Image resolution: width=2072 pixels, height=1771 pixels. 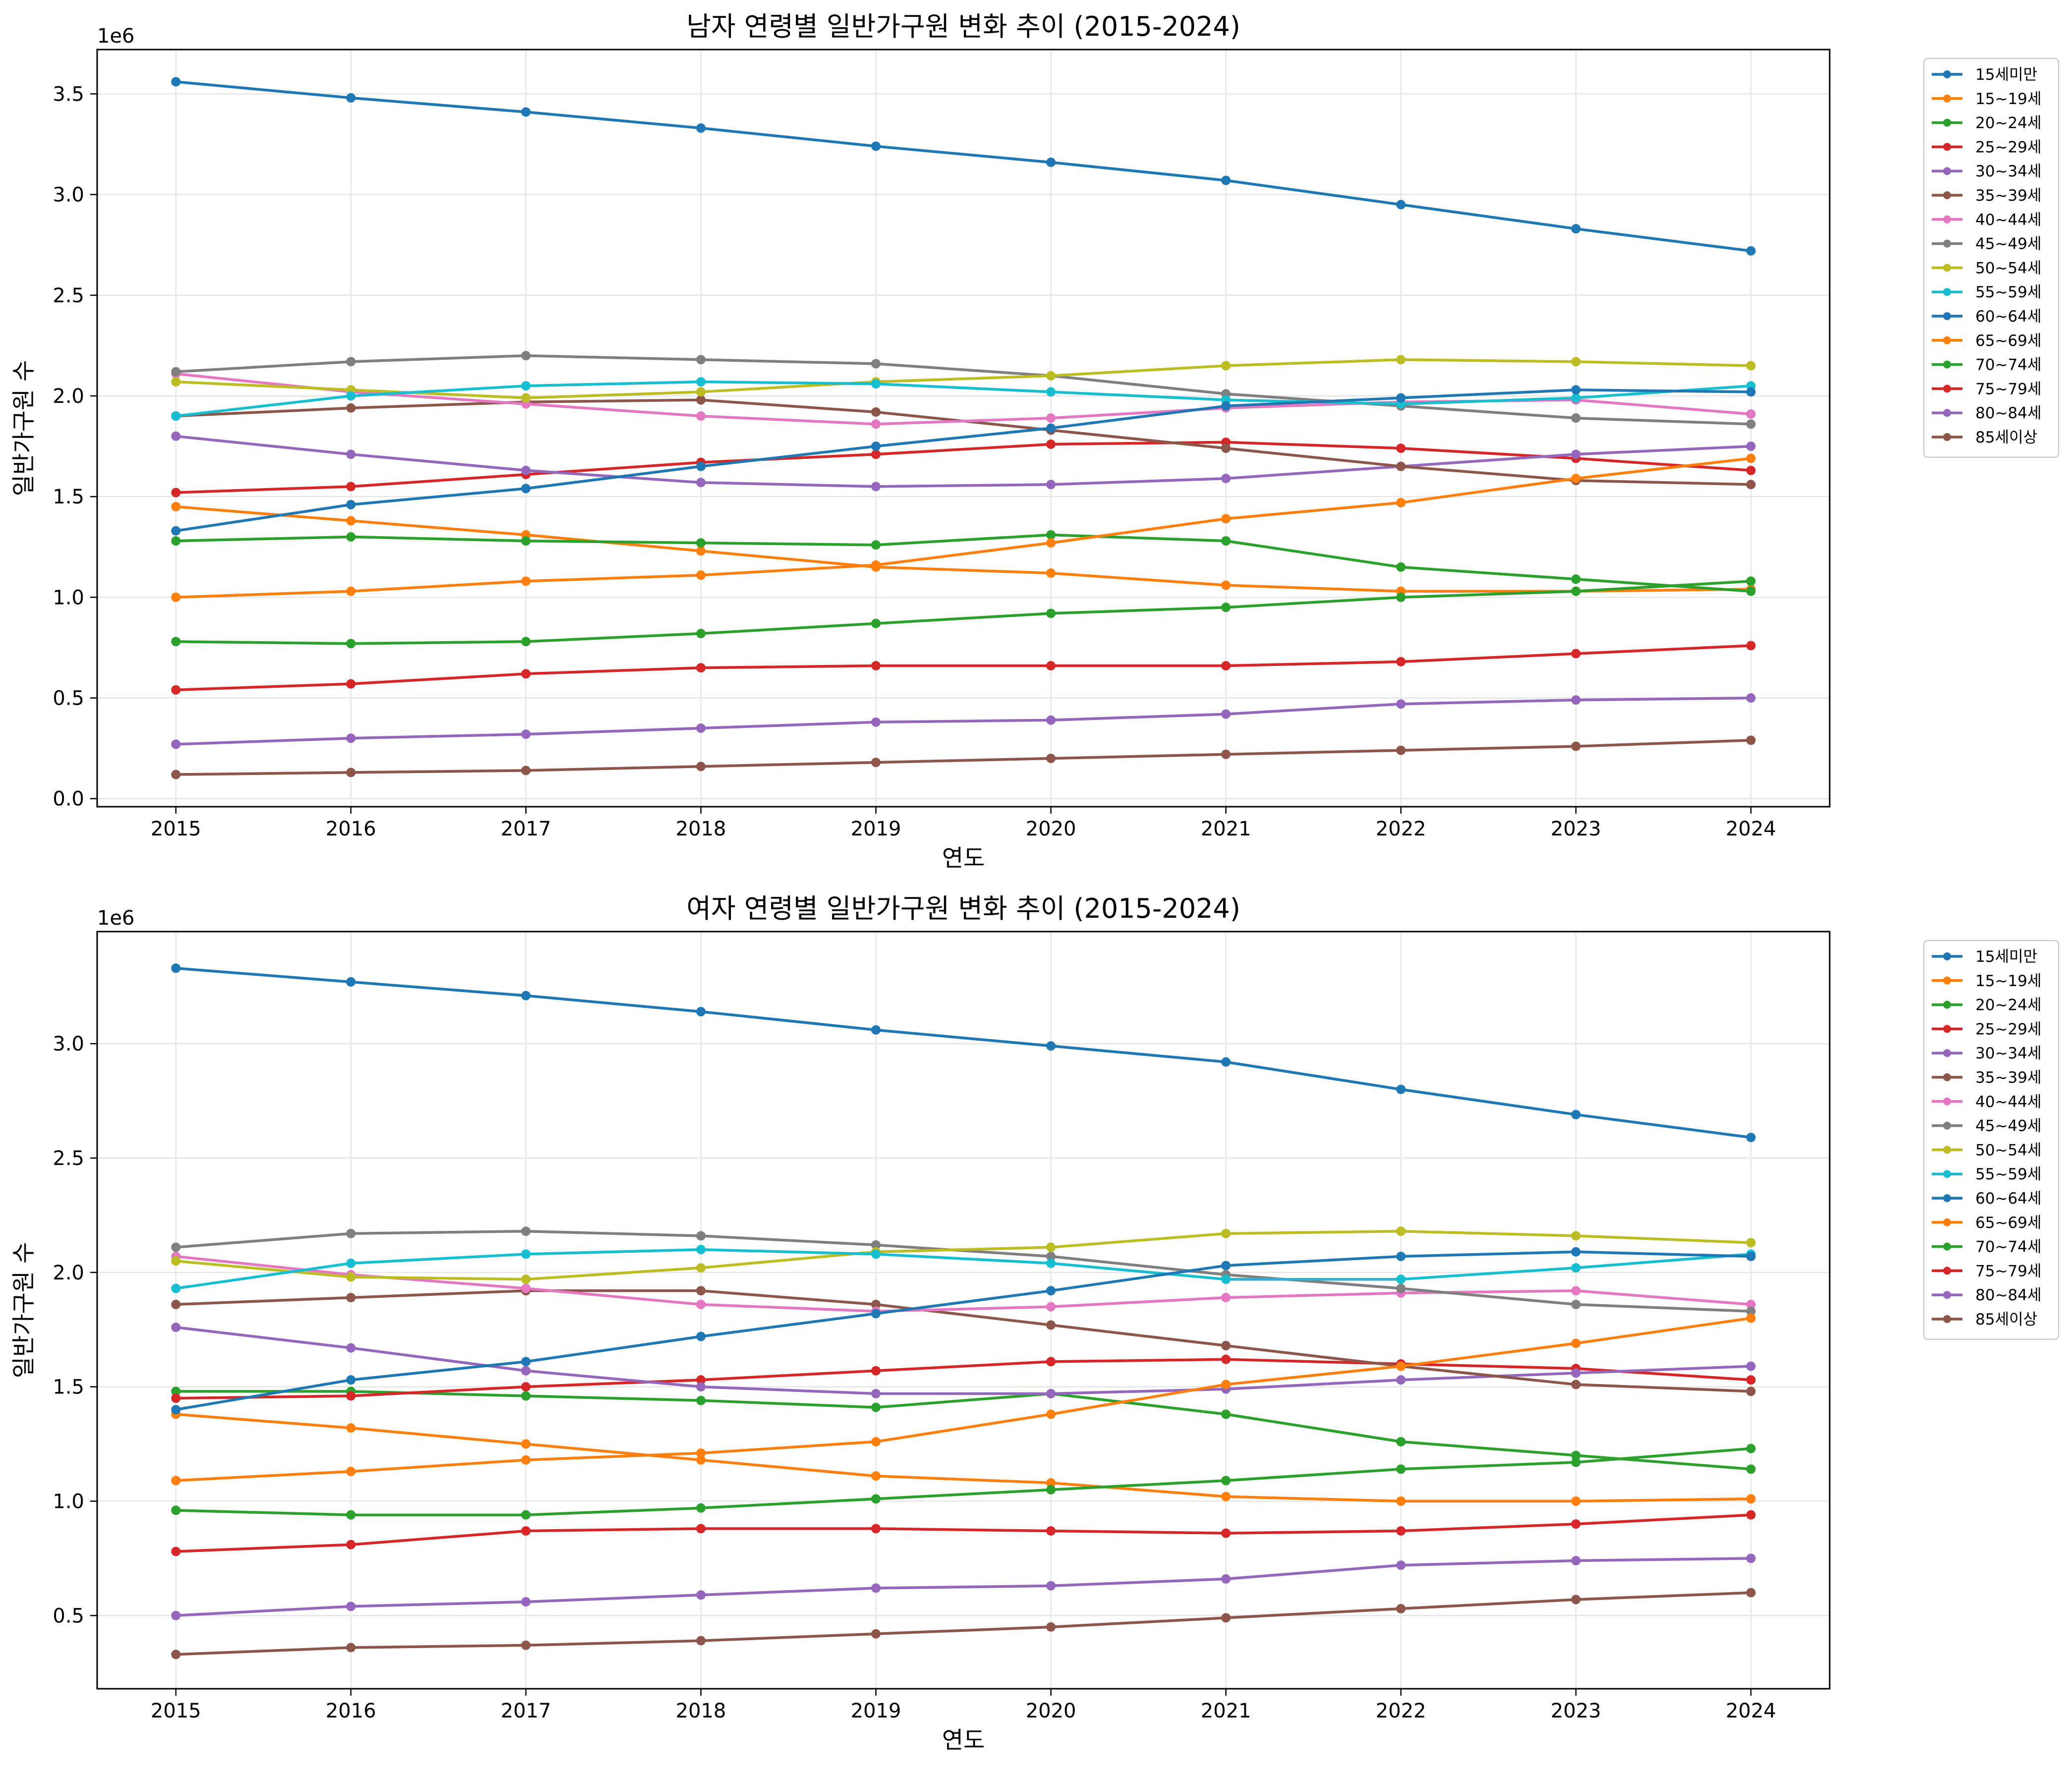 What do you see at coordinates (700, 1711) in the screenshot?
I see `x-tick-label: 2018` at bounding box center [700, 1711].